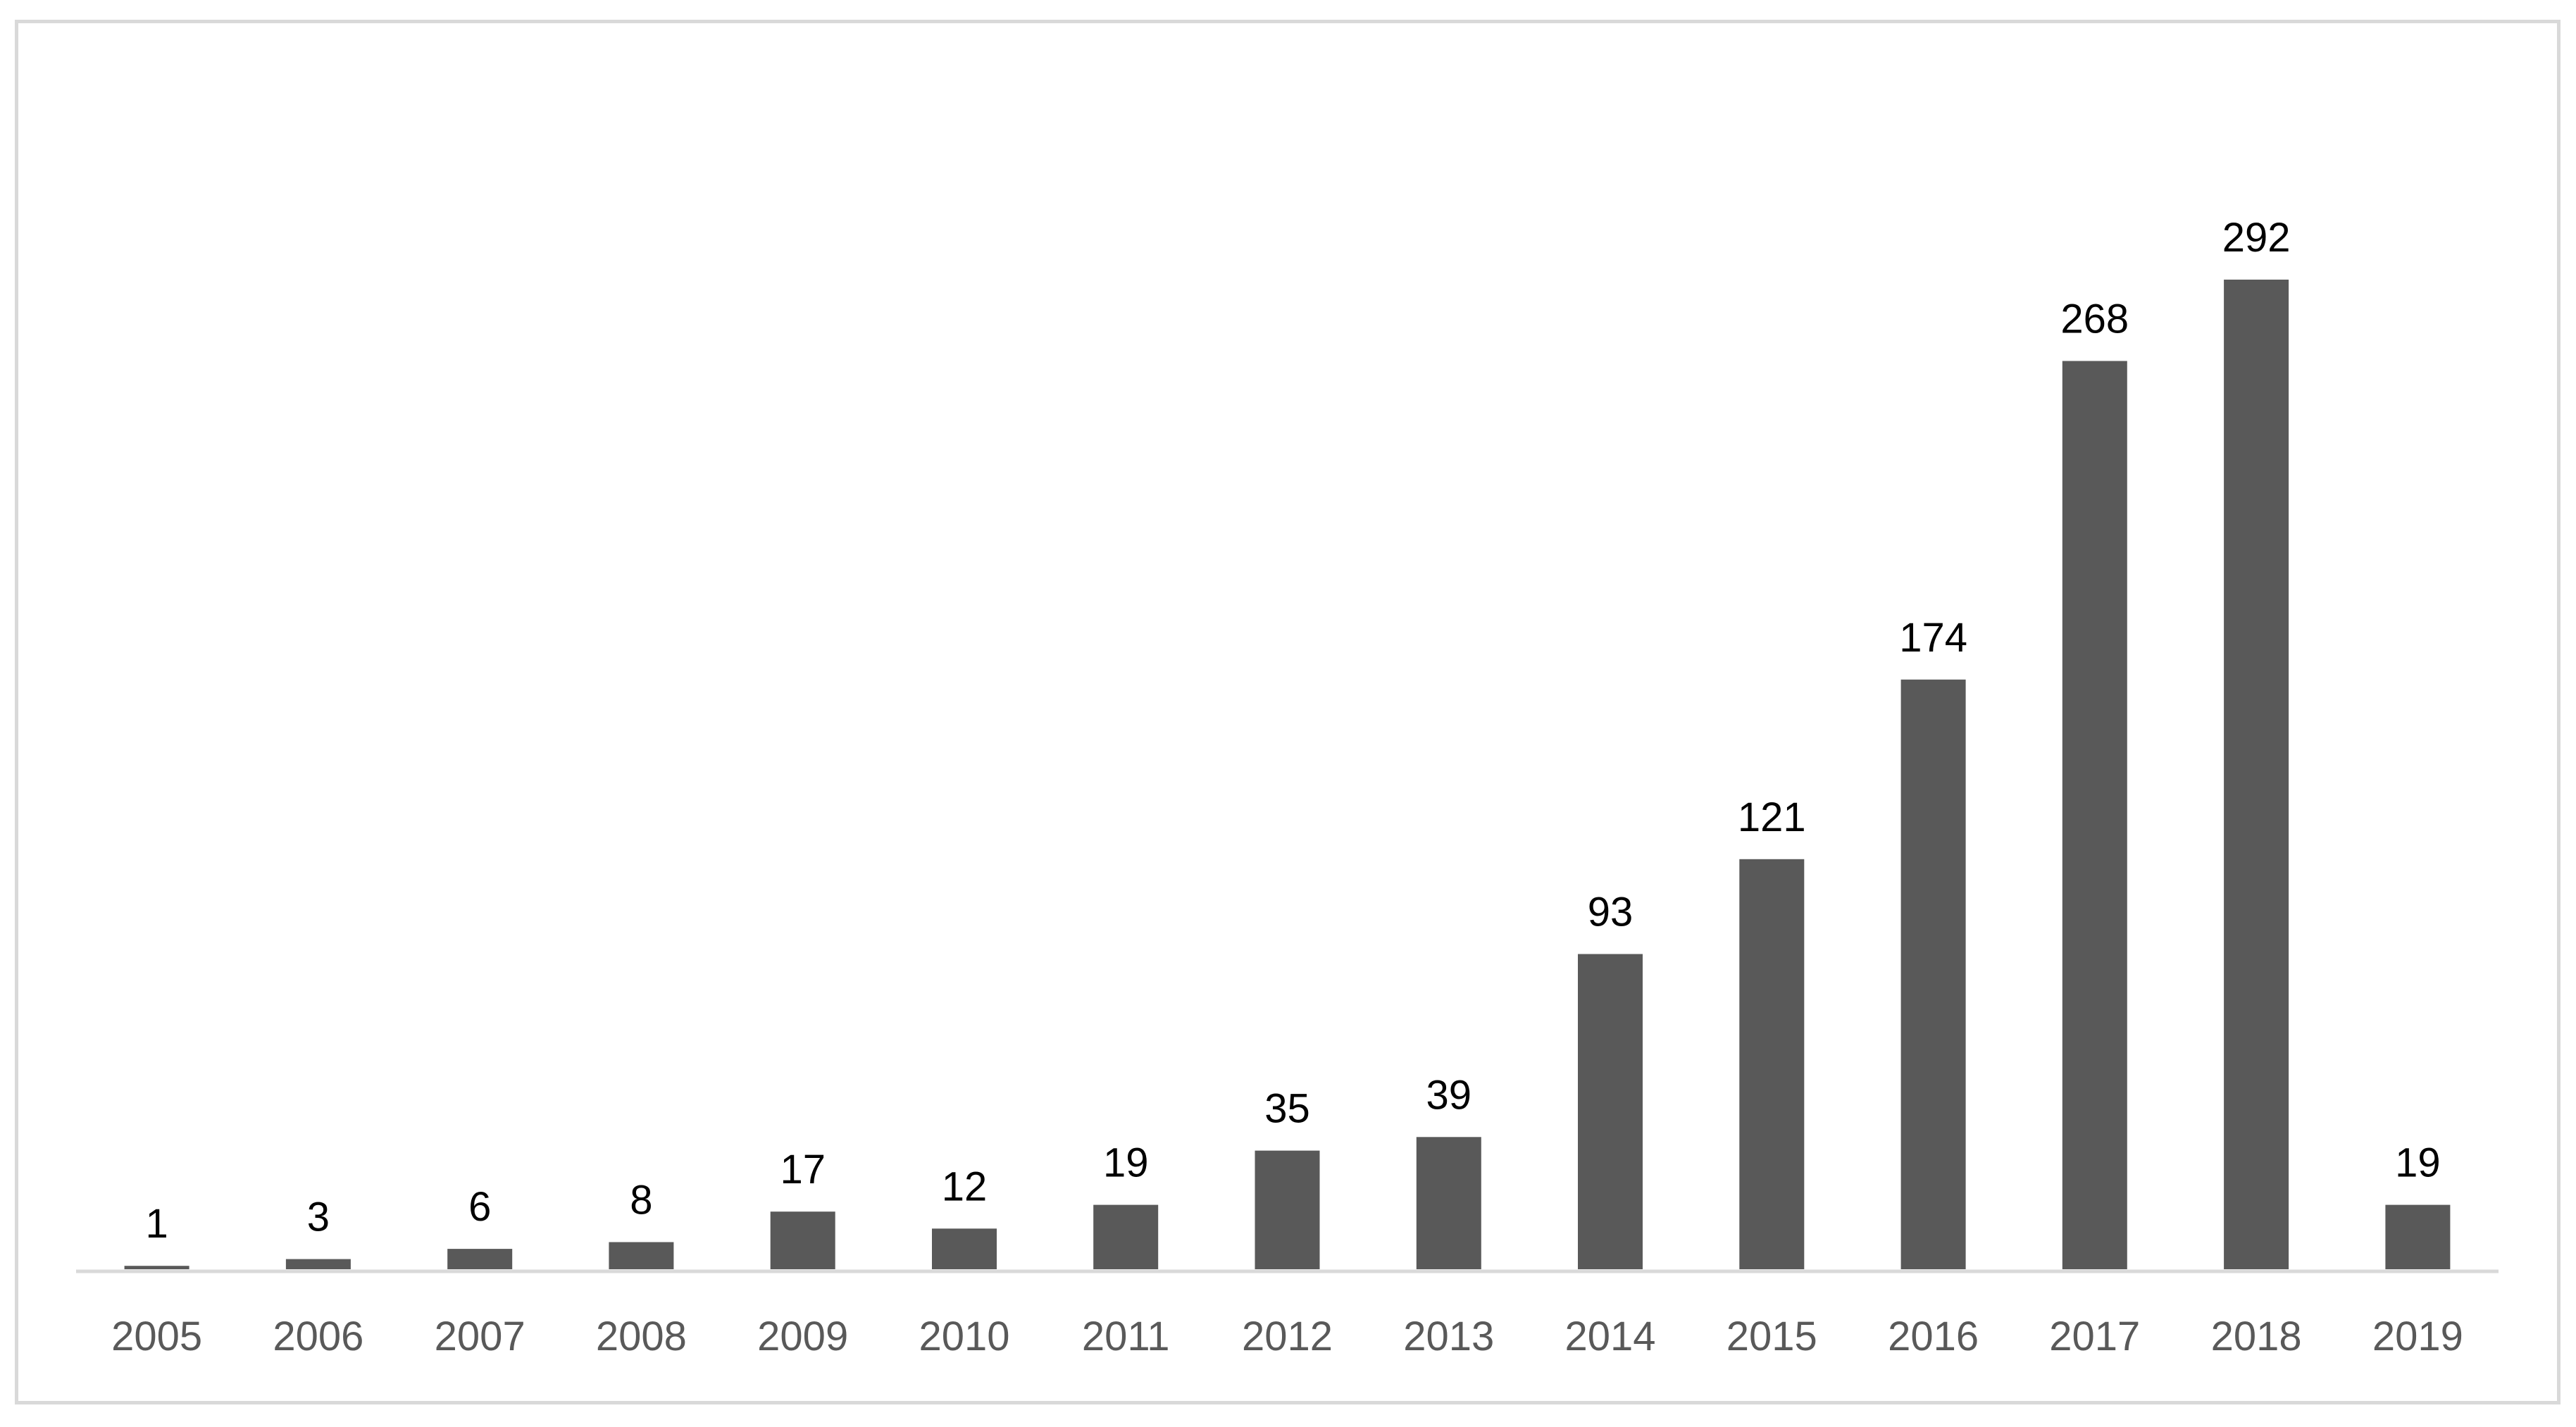 This screenshot has height=1427, width=2576. Describe the element at coordinates (1611, 913) in the screenshot. I see `data-label-2014: 93` at that location.